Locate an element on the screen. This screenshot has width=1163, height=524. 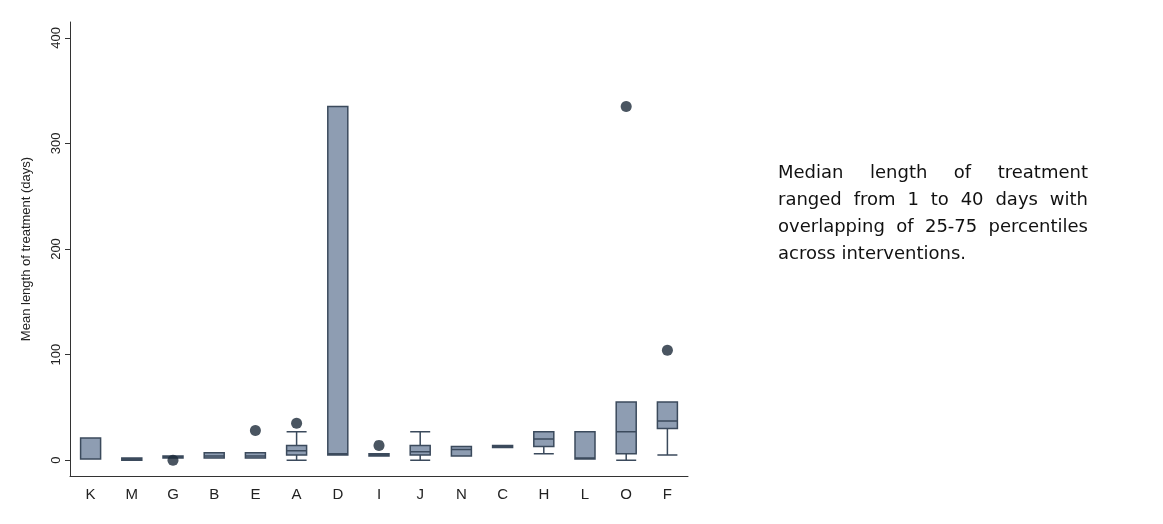
x-tick-label: I is located at coordinates (379, 493).